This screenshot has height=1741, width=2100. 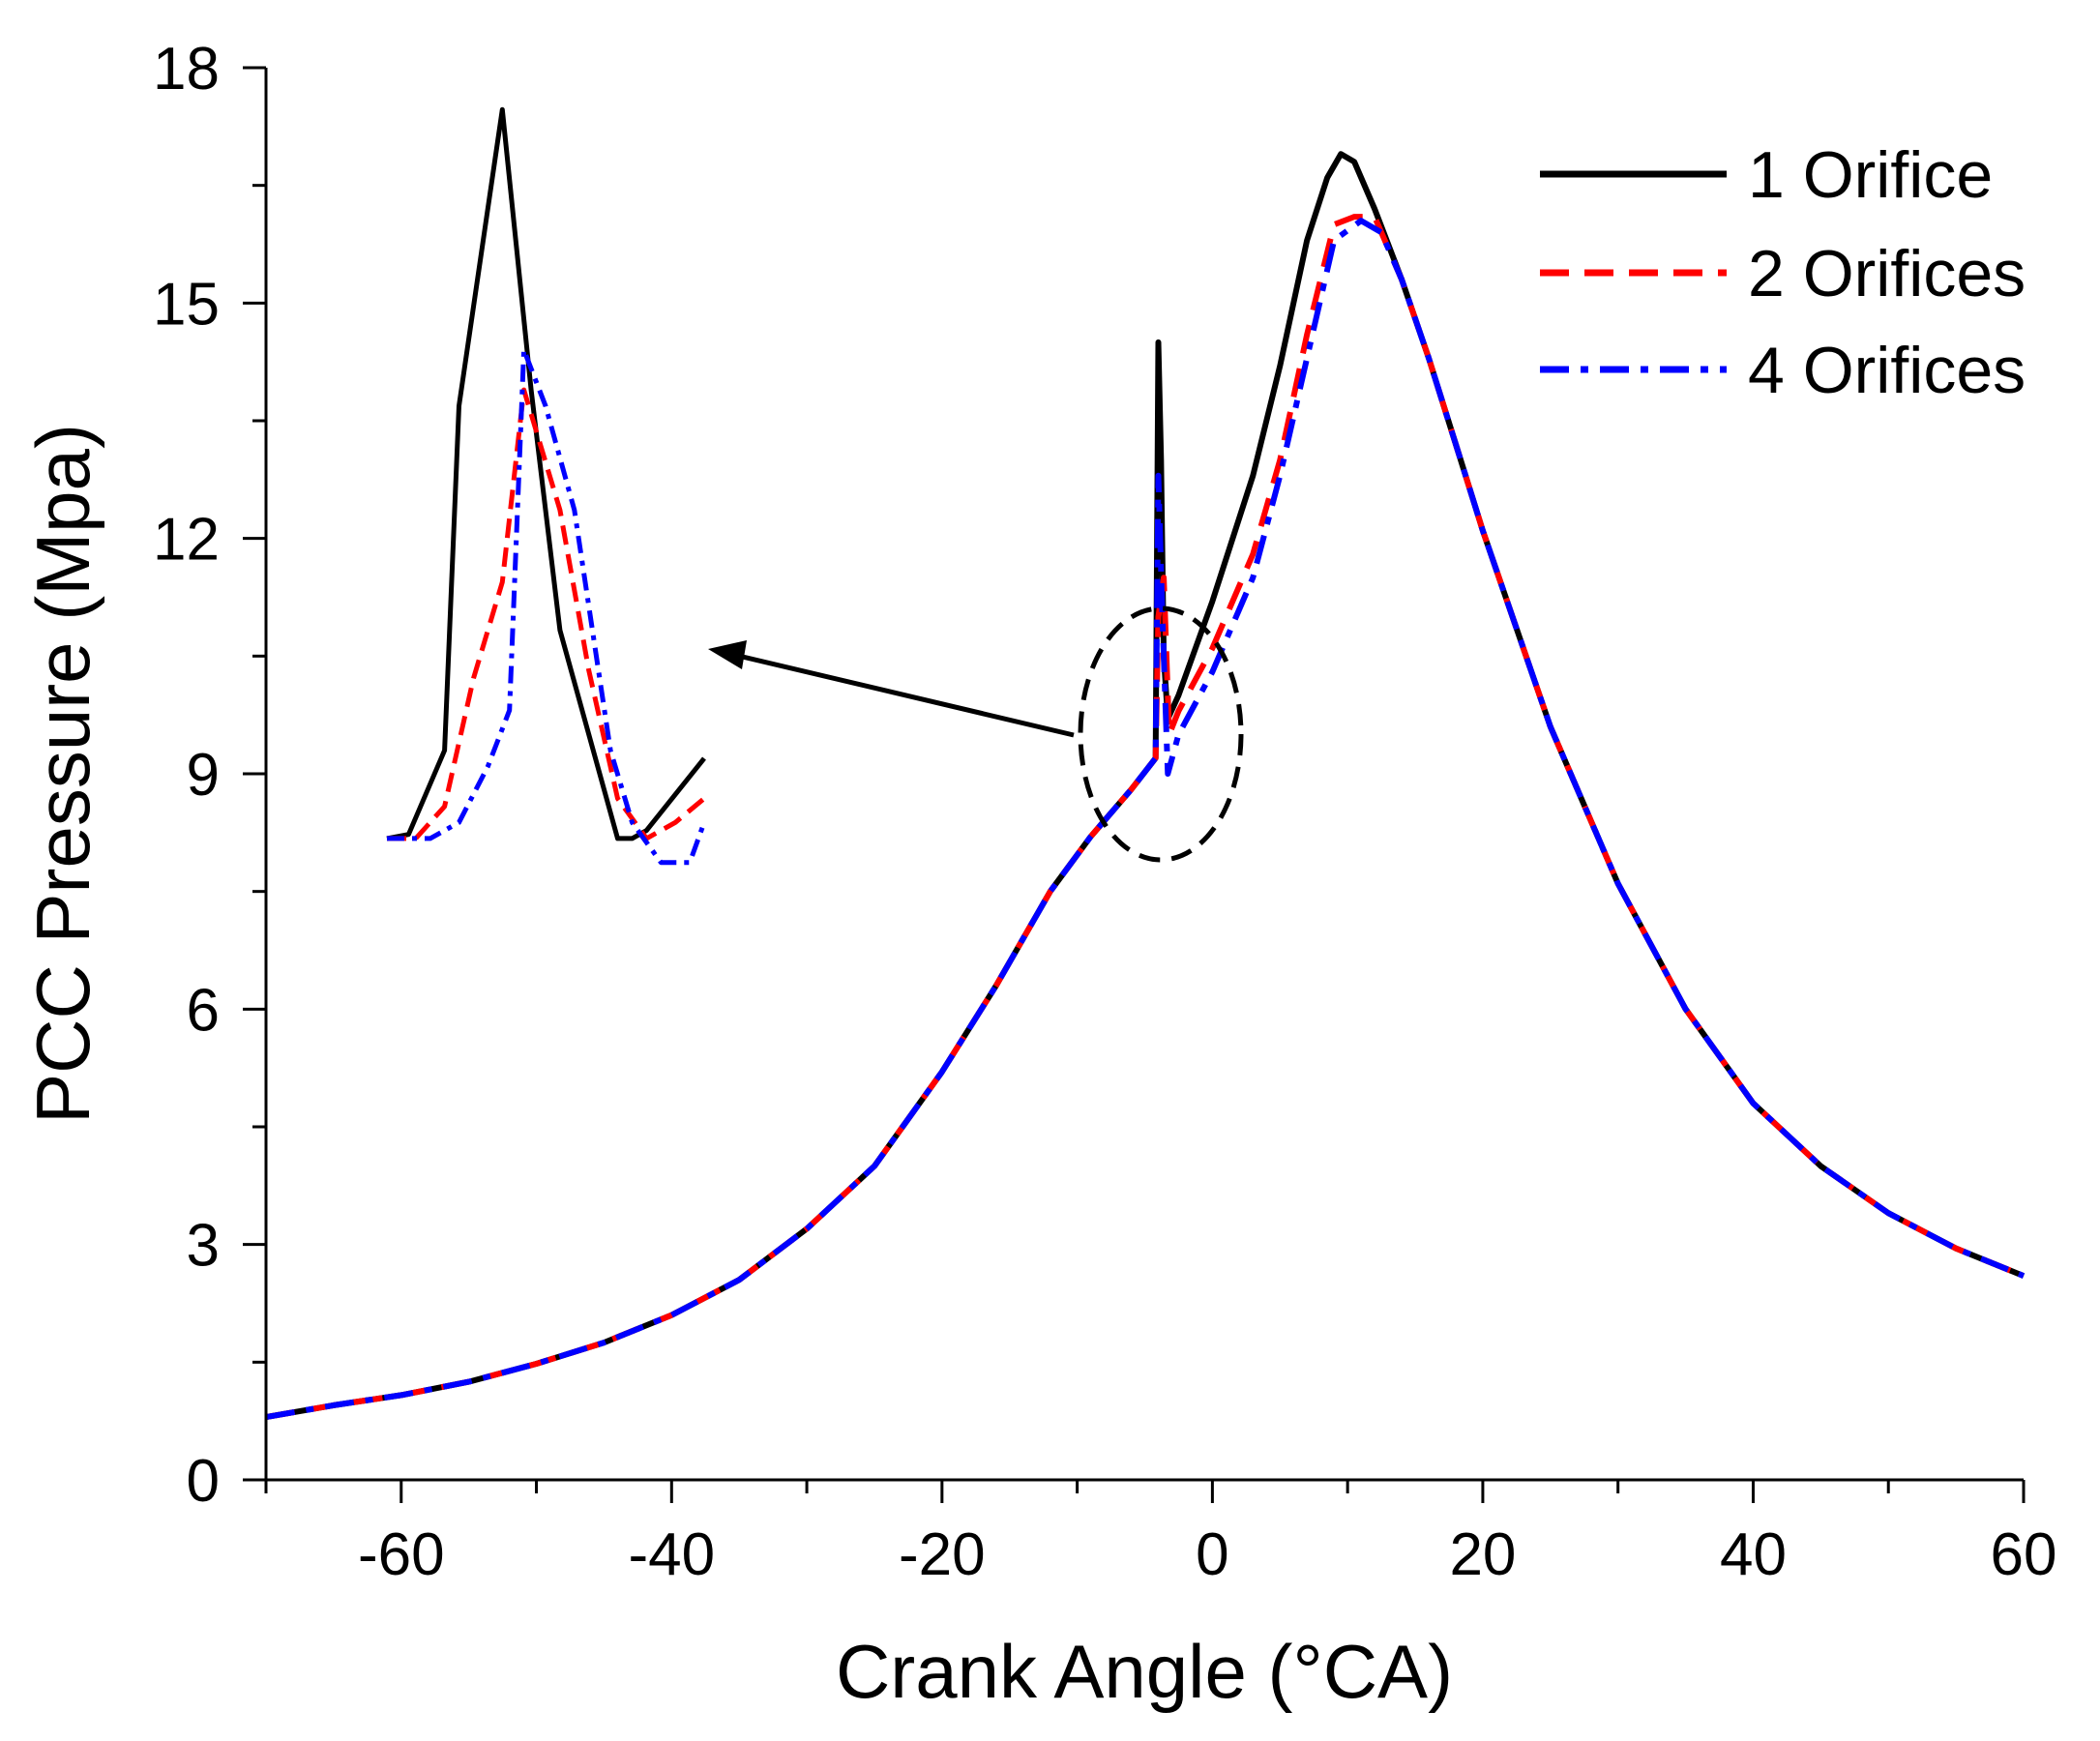 What do you see at coordinates (1144, 1671) in the screenshot?
I see `x-axis-title: Crank Angle (°CA)` at bounding box center [1144, 1671].